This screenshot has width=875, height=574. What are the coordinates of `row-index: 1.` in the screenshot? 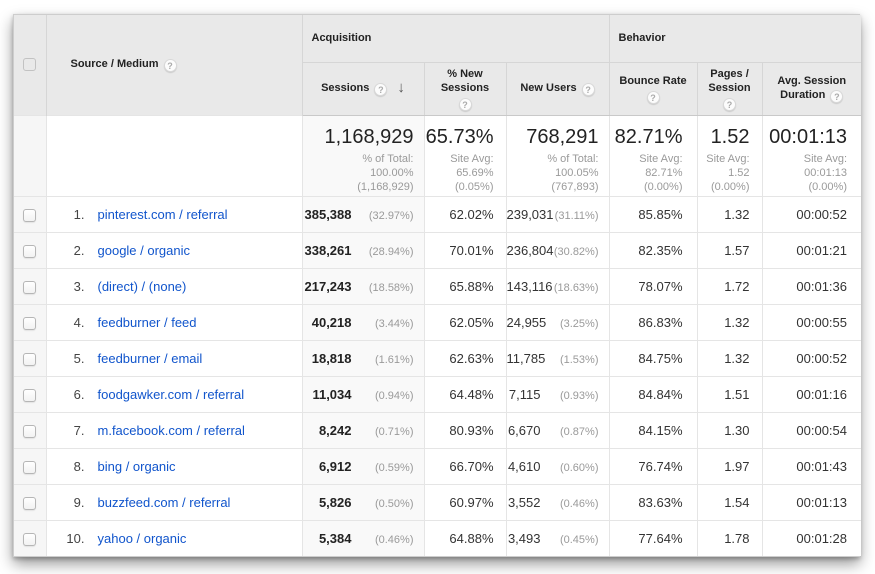 It's located at (79, 214).